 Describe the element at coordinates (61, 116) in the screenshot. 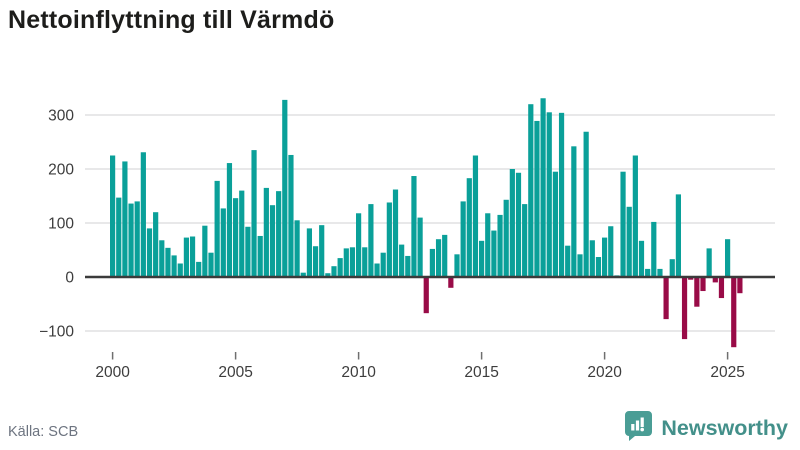

I see `y-axis-label: 300` at that location.